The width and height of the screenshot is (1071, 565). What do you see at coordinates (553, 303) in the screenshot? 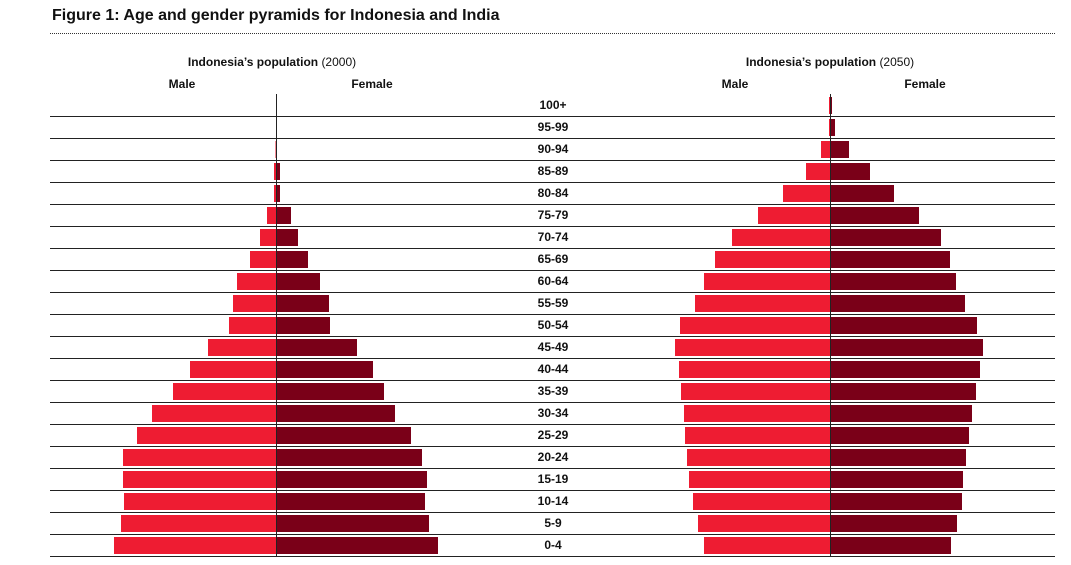
I see `age-group-label: 55-59` at bounding box center [553, 303].